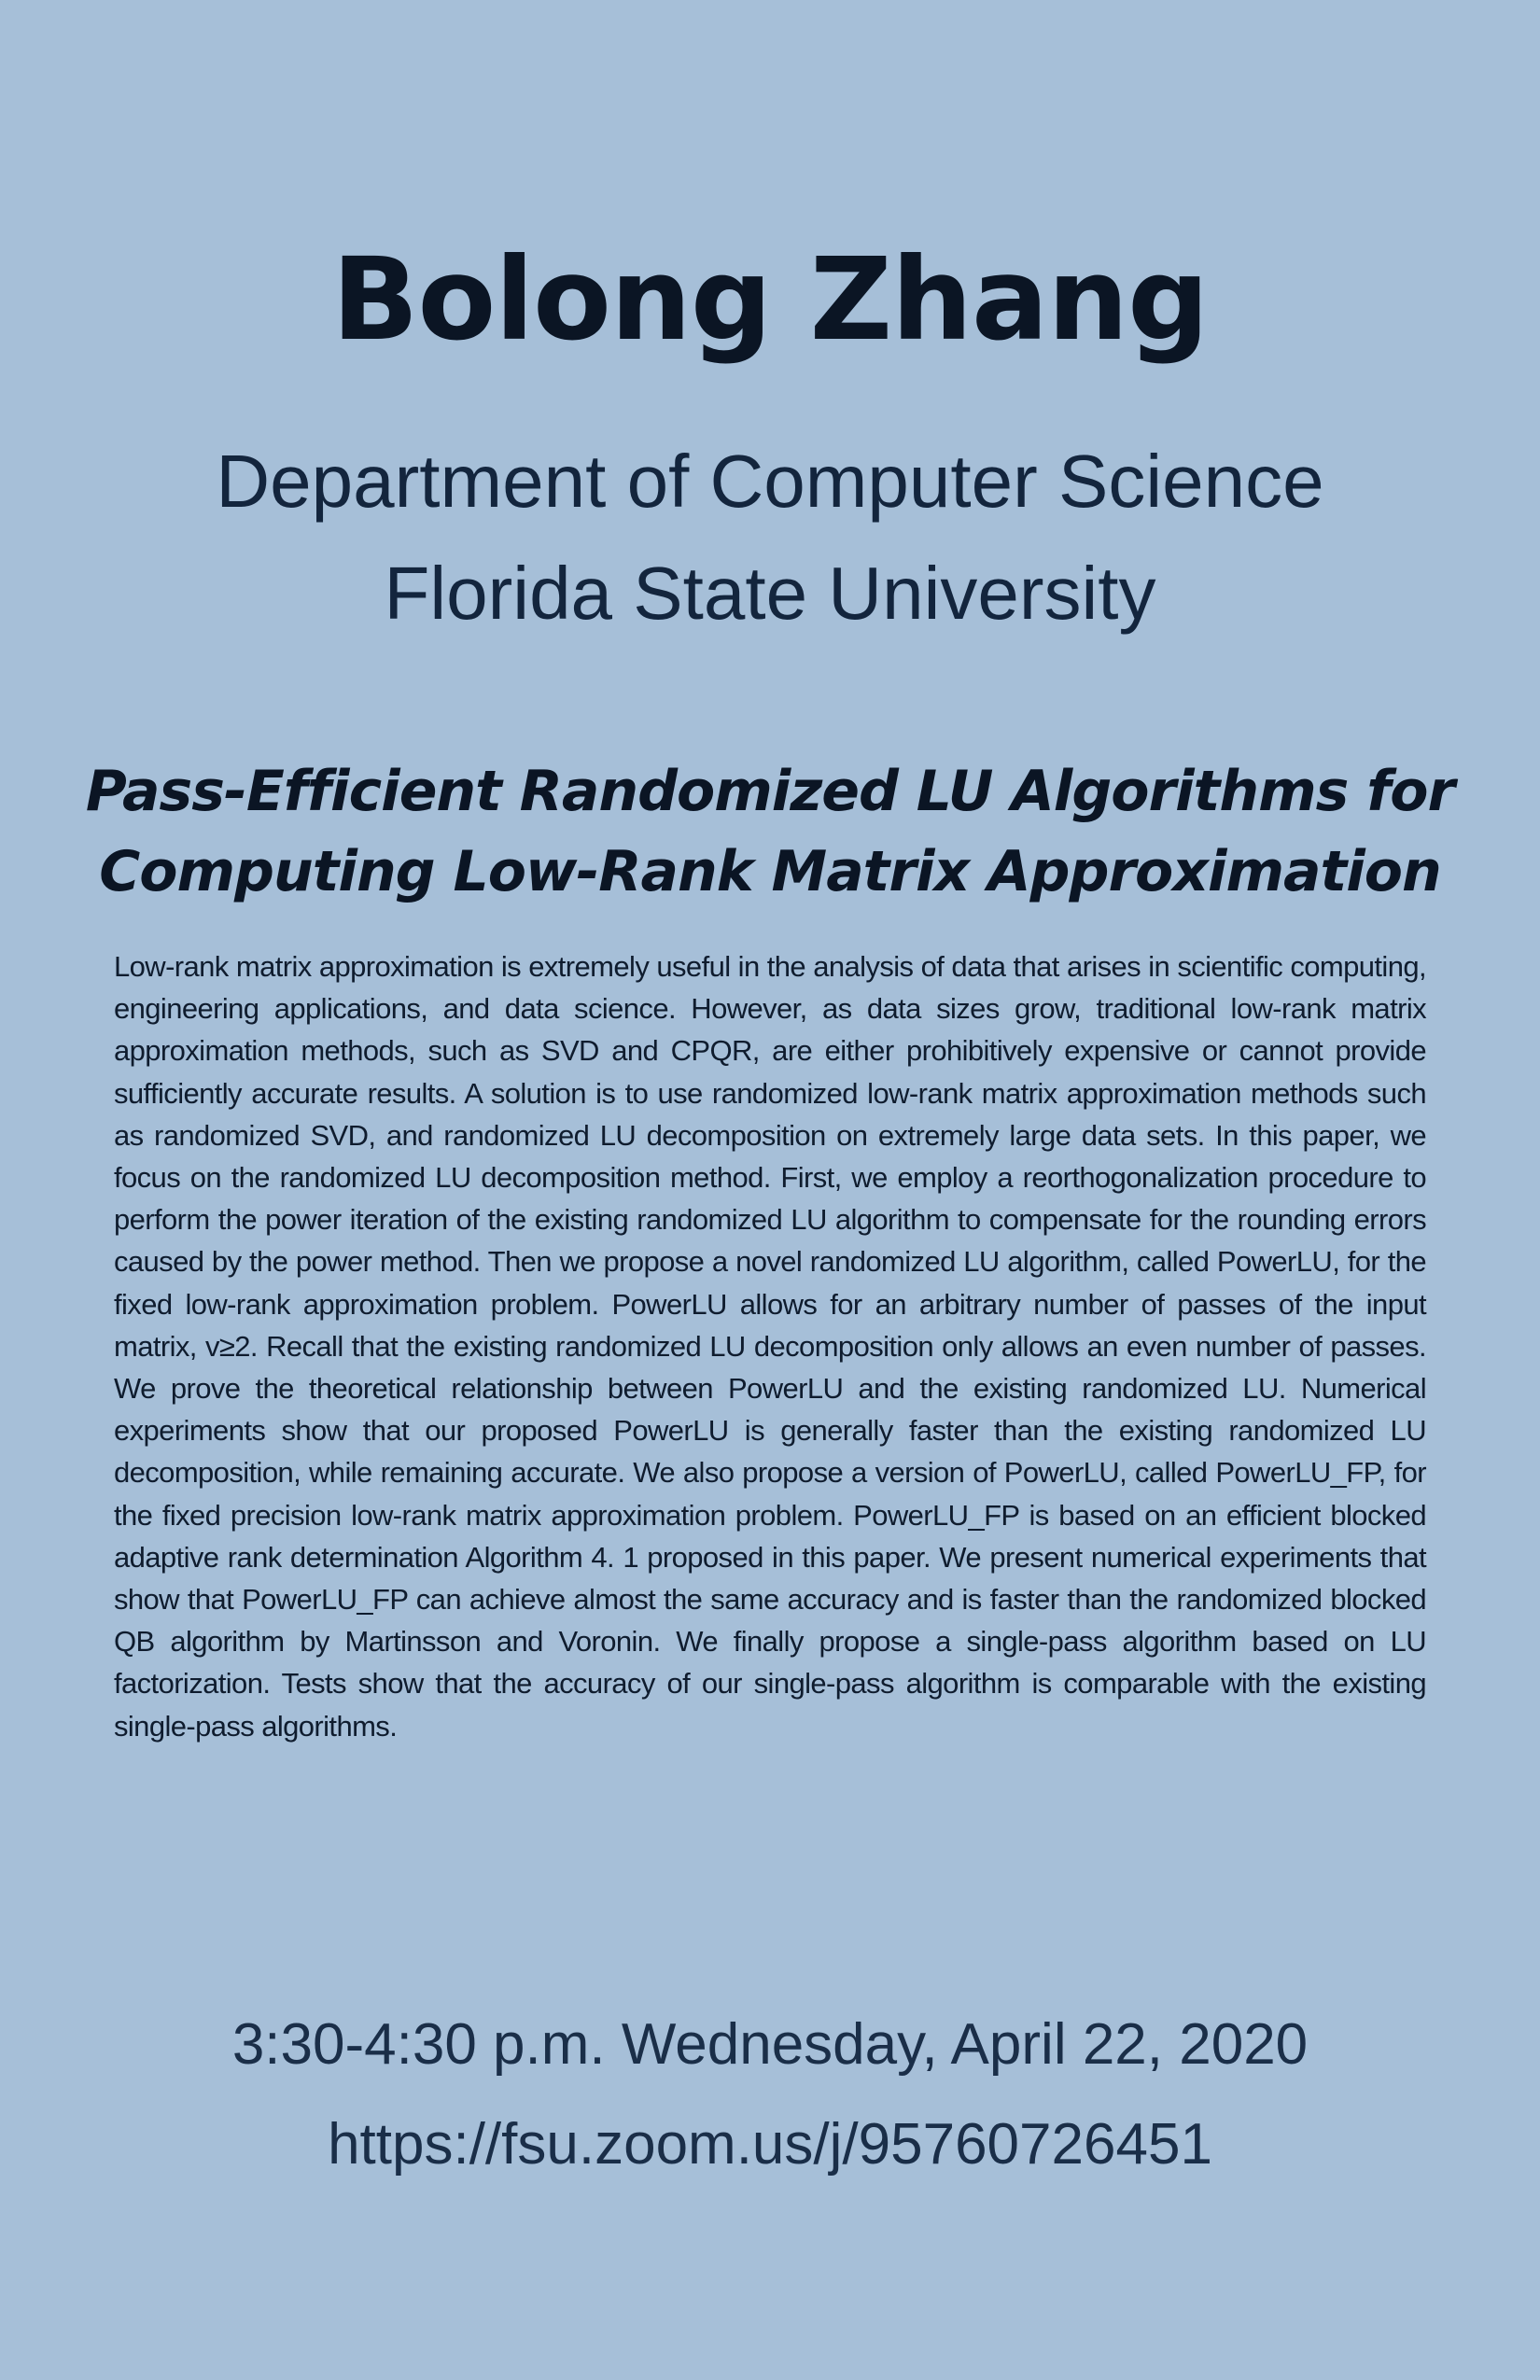 The height and width of the screenshot is (2380, 1540). Describe the element at coordinates (770, 593) in the screenshot. I see `university: Florida State University` at that location.